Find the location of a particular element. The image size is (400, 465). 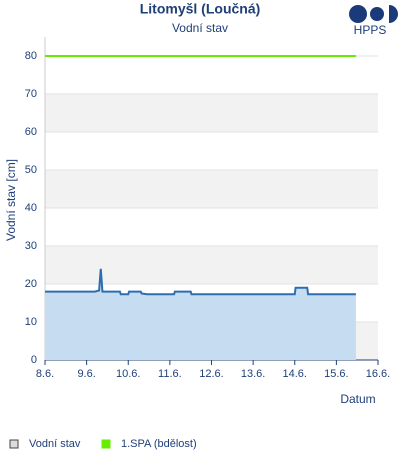

x-tick-label: 8.6. is located at coordinates (45, 374).